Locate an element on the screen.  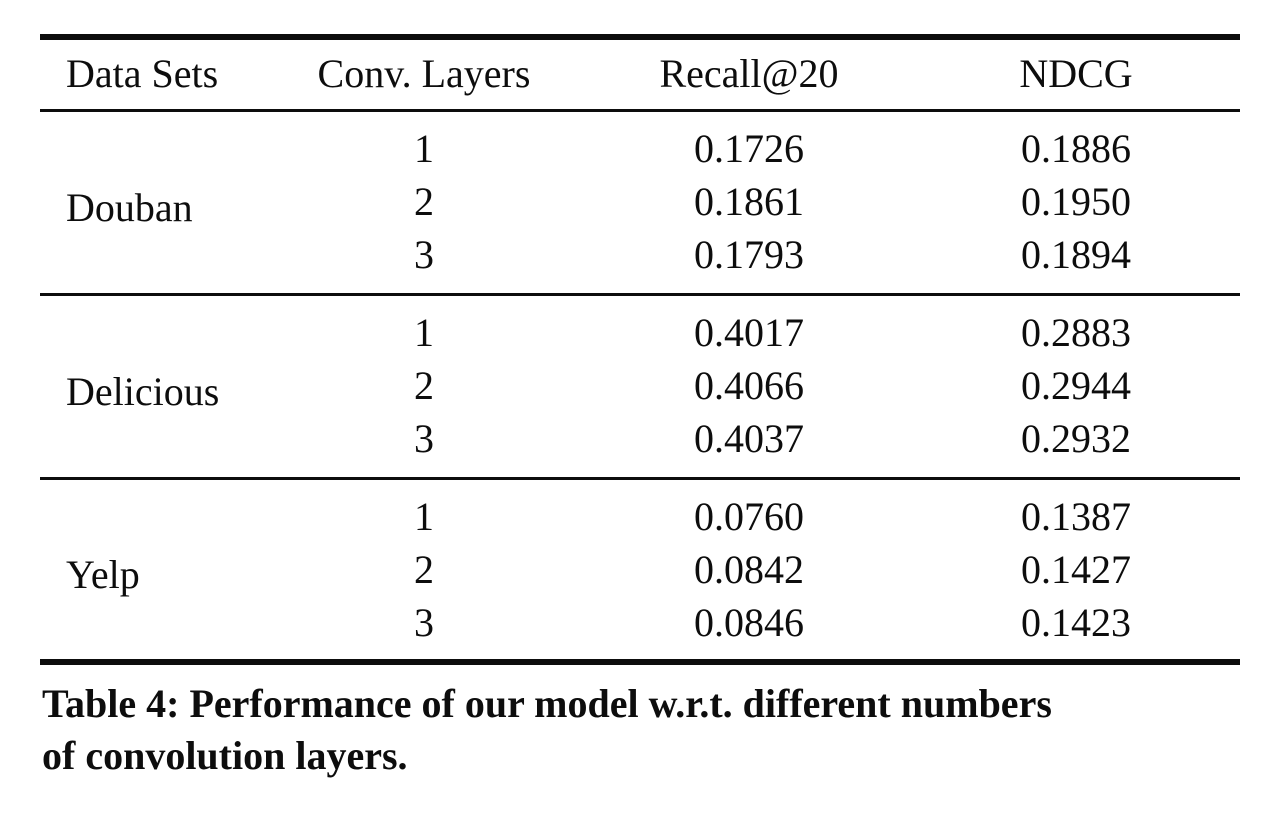
cell-recall: 0.1793 is located at coordinates (749, 255).